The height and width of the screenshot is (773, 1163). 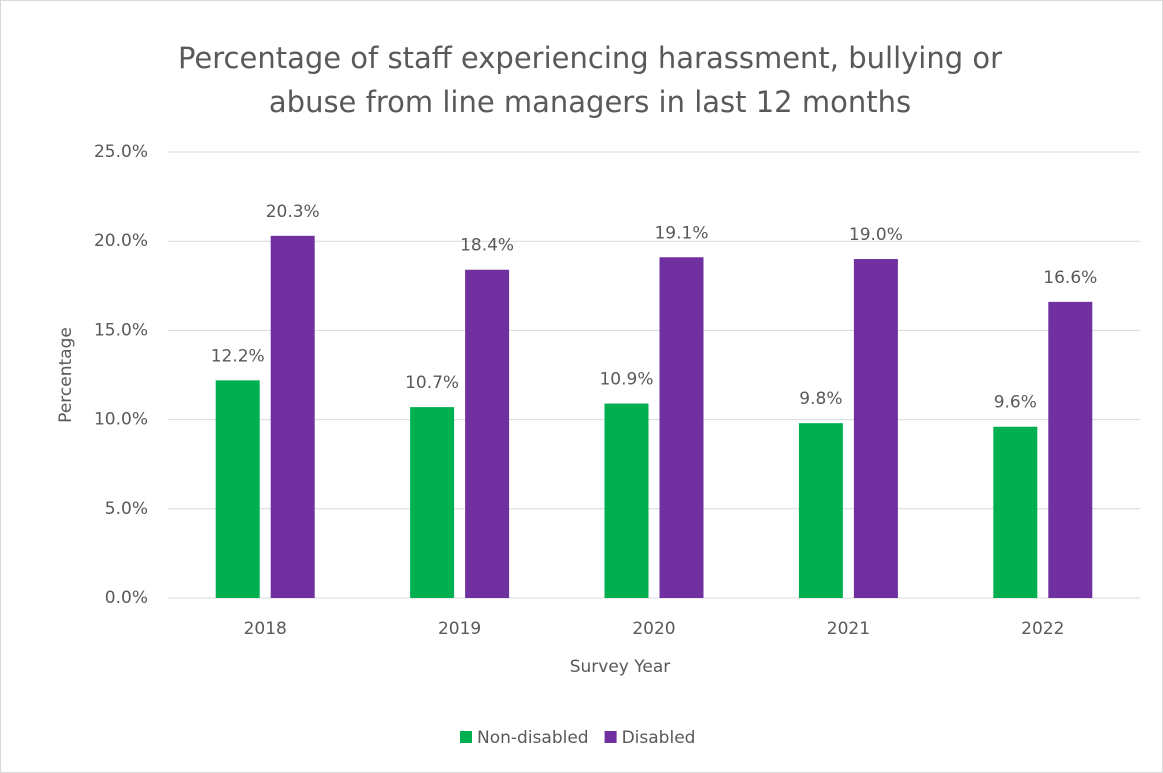 What do you see at coordinates (533, 738) in the screenshot?
I see `legend-label: Non-disabled` at bounding box center [533, 738].